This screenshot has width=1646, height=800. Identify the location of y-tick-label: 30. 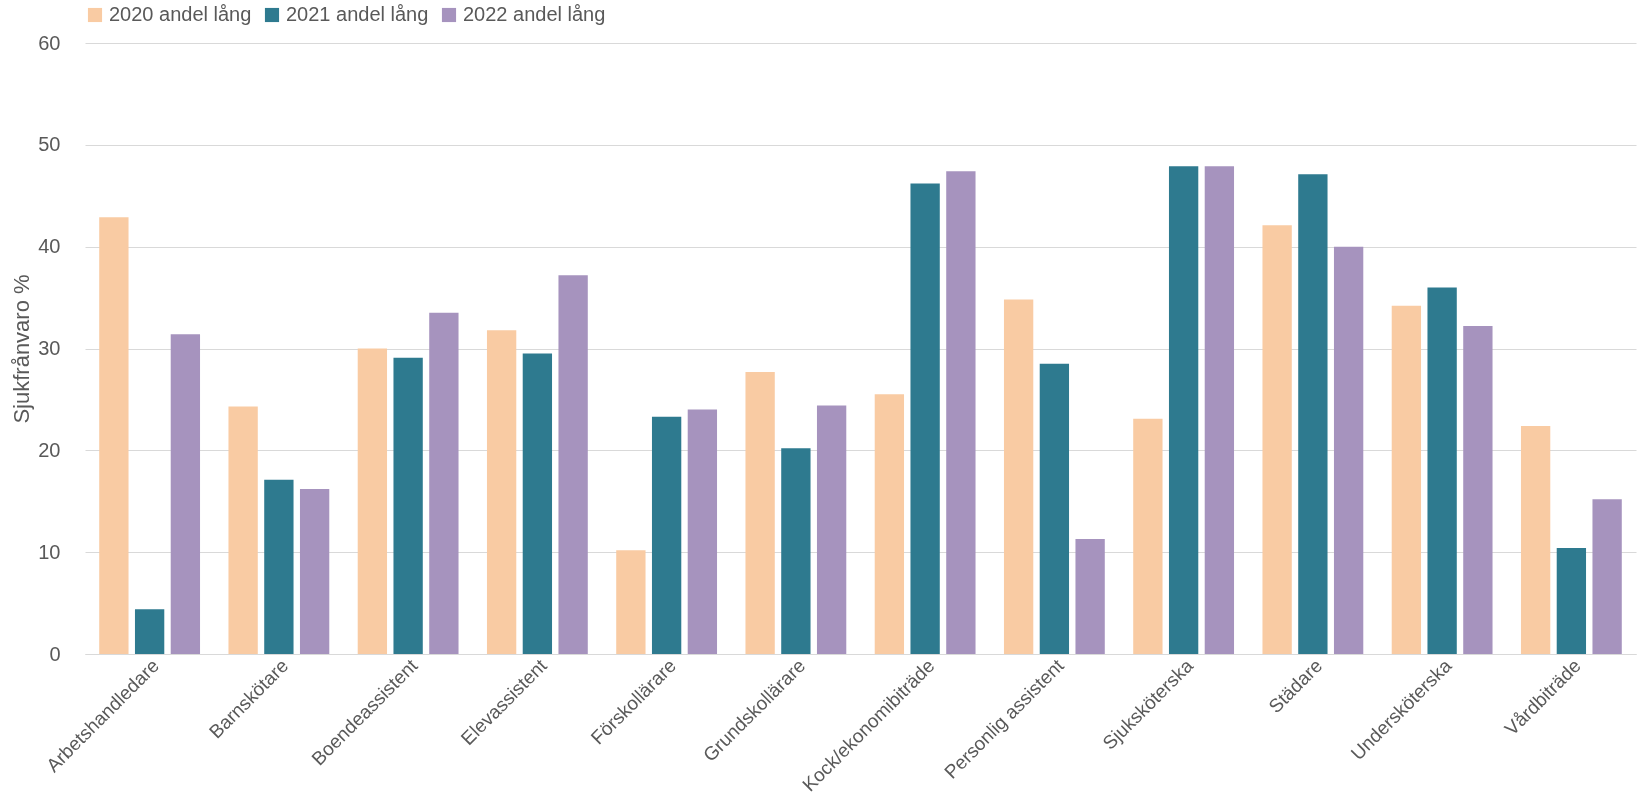
(49, 348).